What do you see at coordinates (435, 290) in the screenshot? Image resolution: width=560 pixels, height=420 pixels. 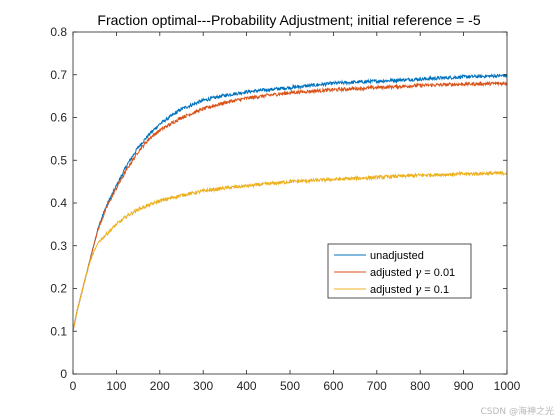 I see `legend-label-suffix: = 0.1` at bounding box center [435, 290].